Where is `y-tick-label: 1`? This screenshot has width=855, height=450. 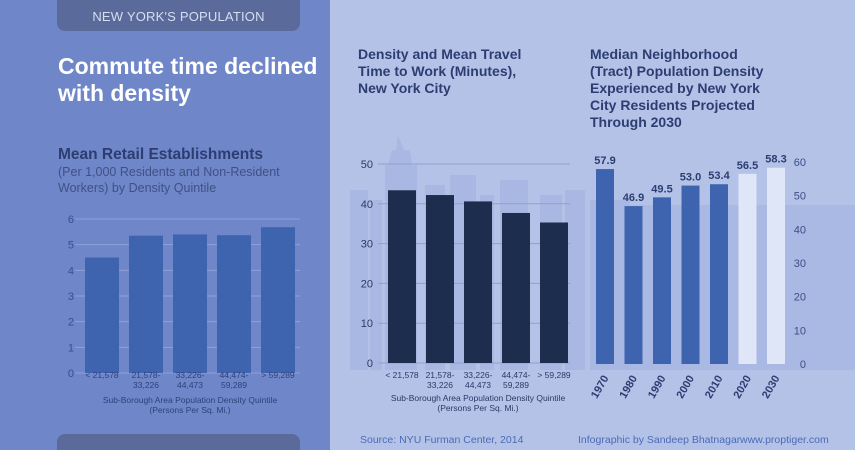 y-tick-label: 1 is located at coordinates (71, 348).